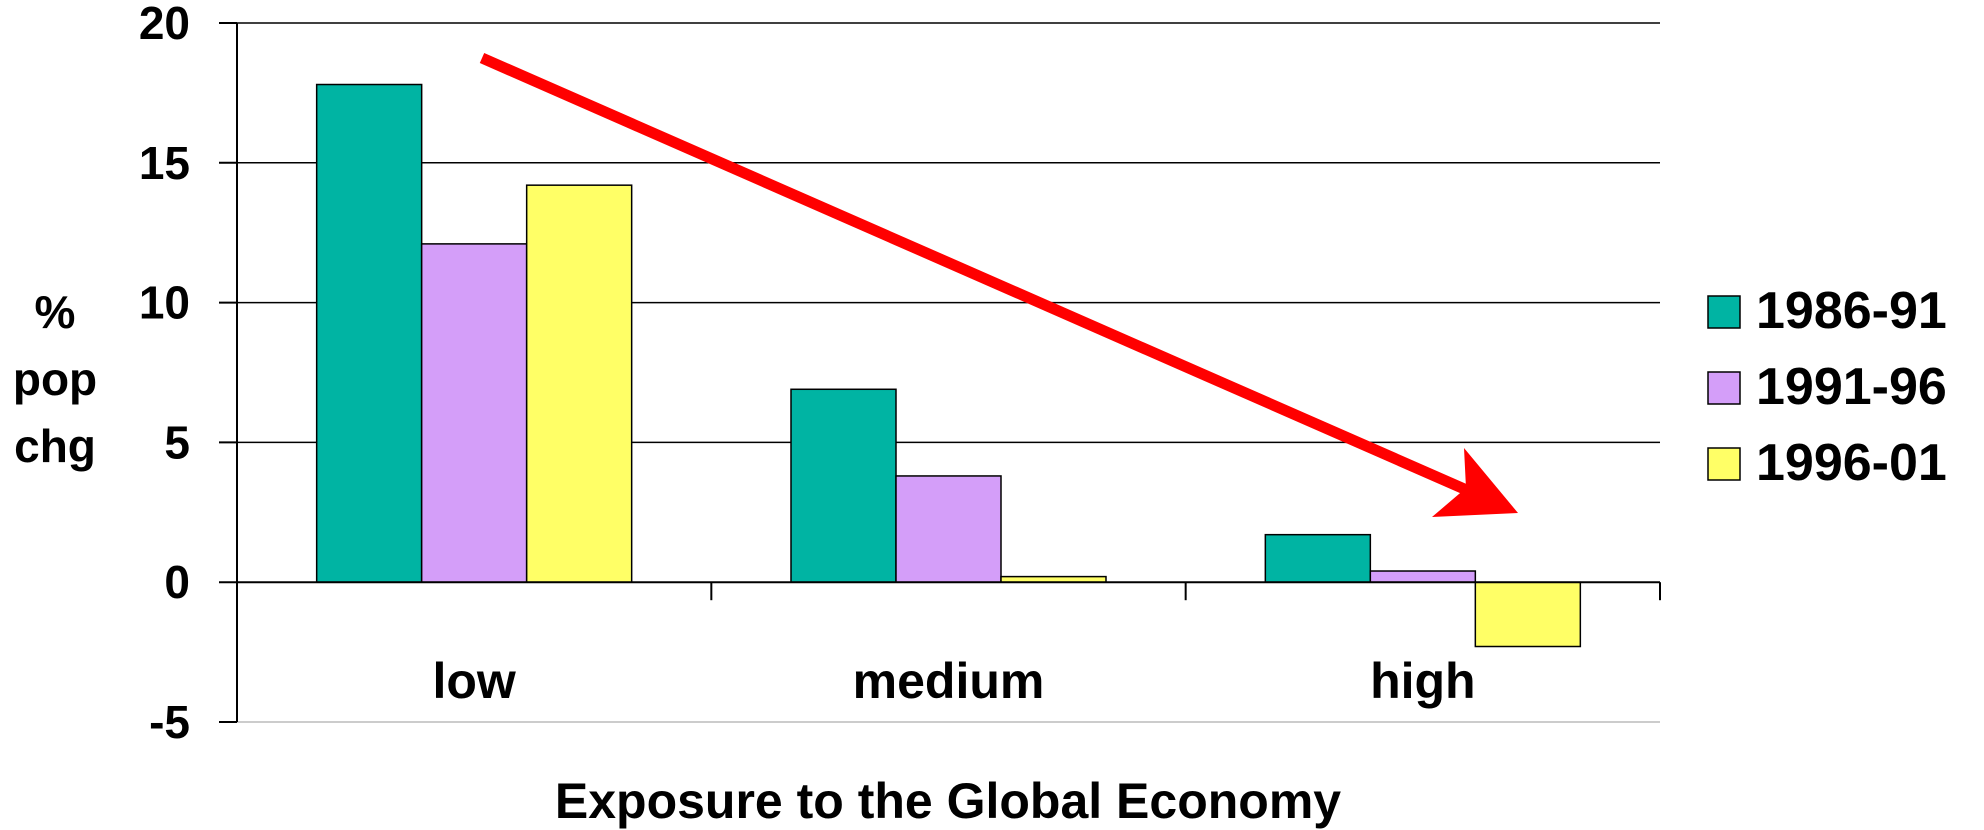 The width and height of the screenshot is (1984, 830). I want to click on bar-1996-01-low, so click(579, 383).